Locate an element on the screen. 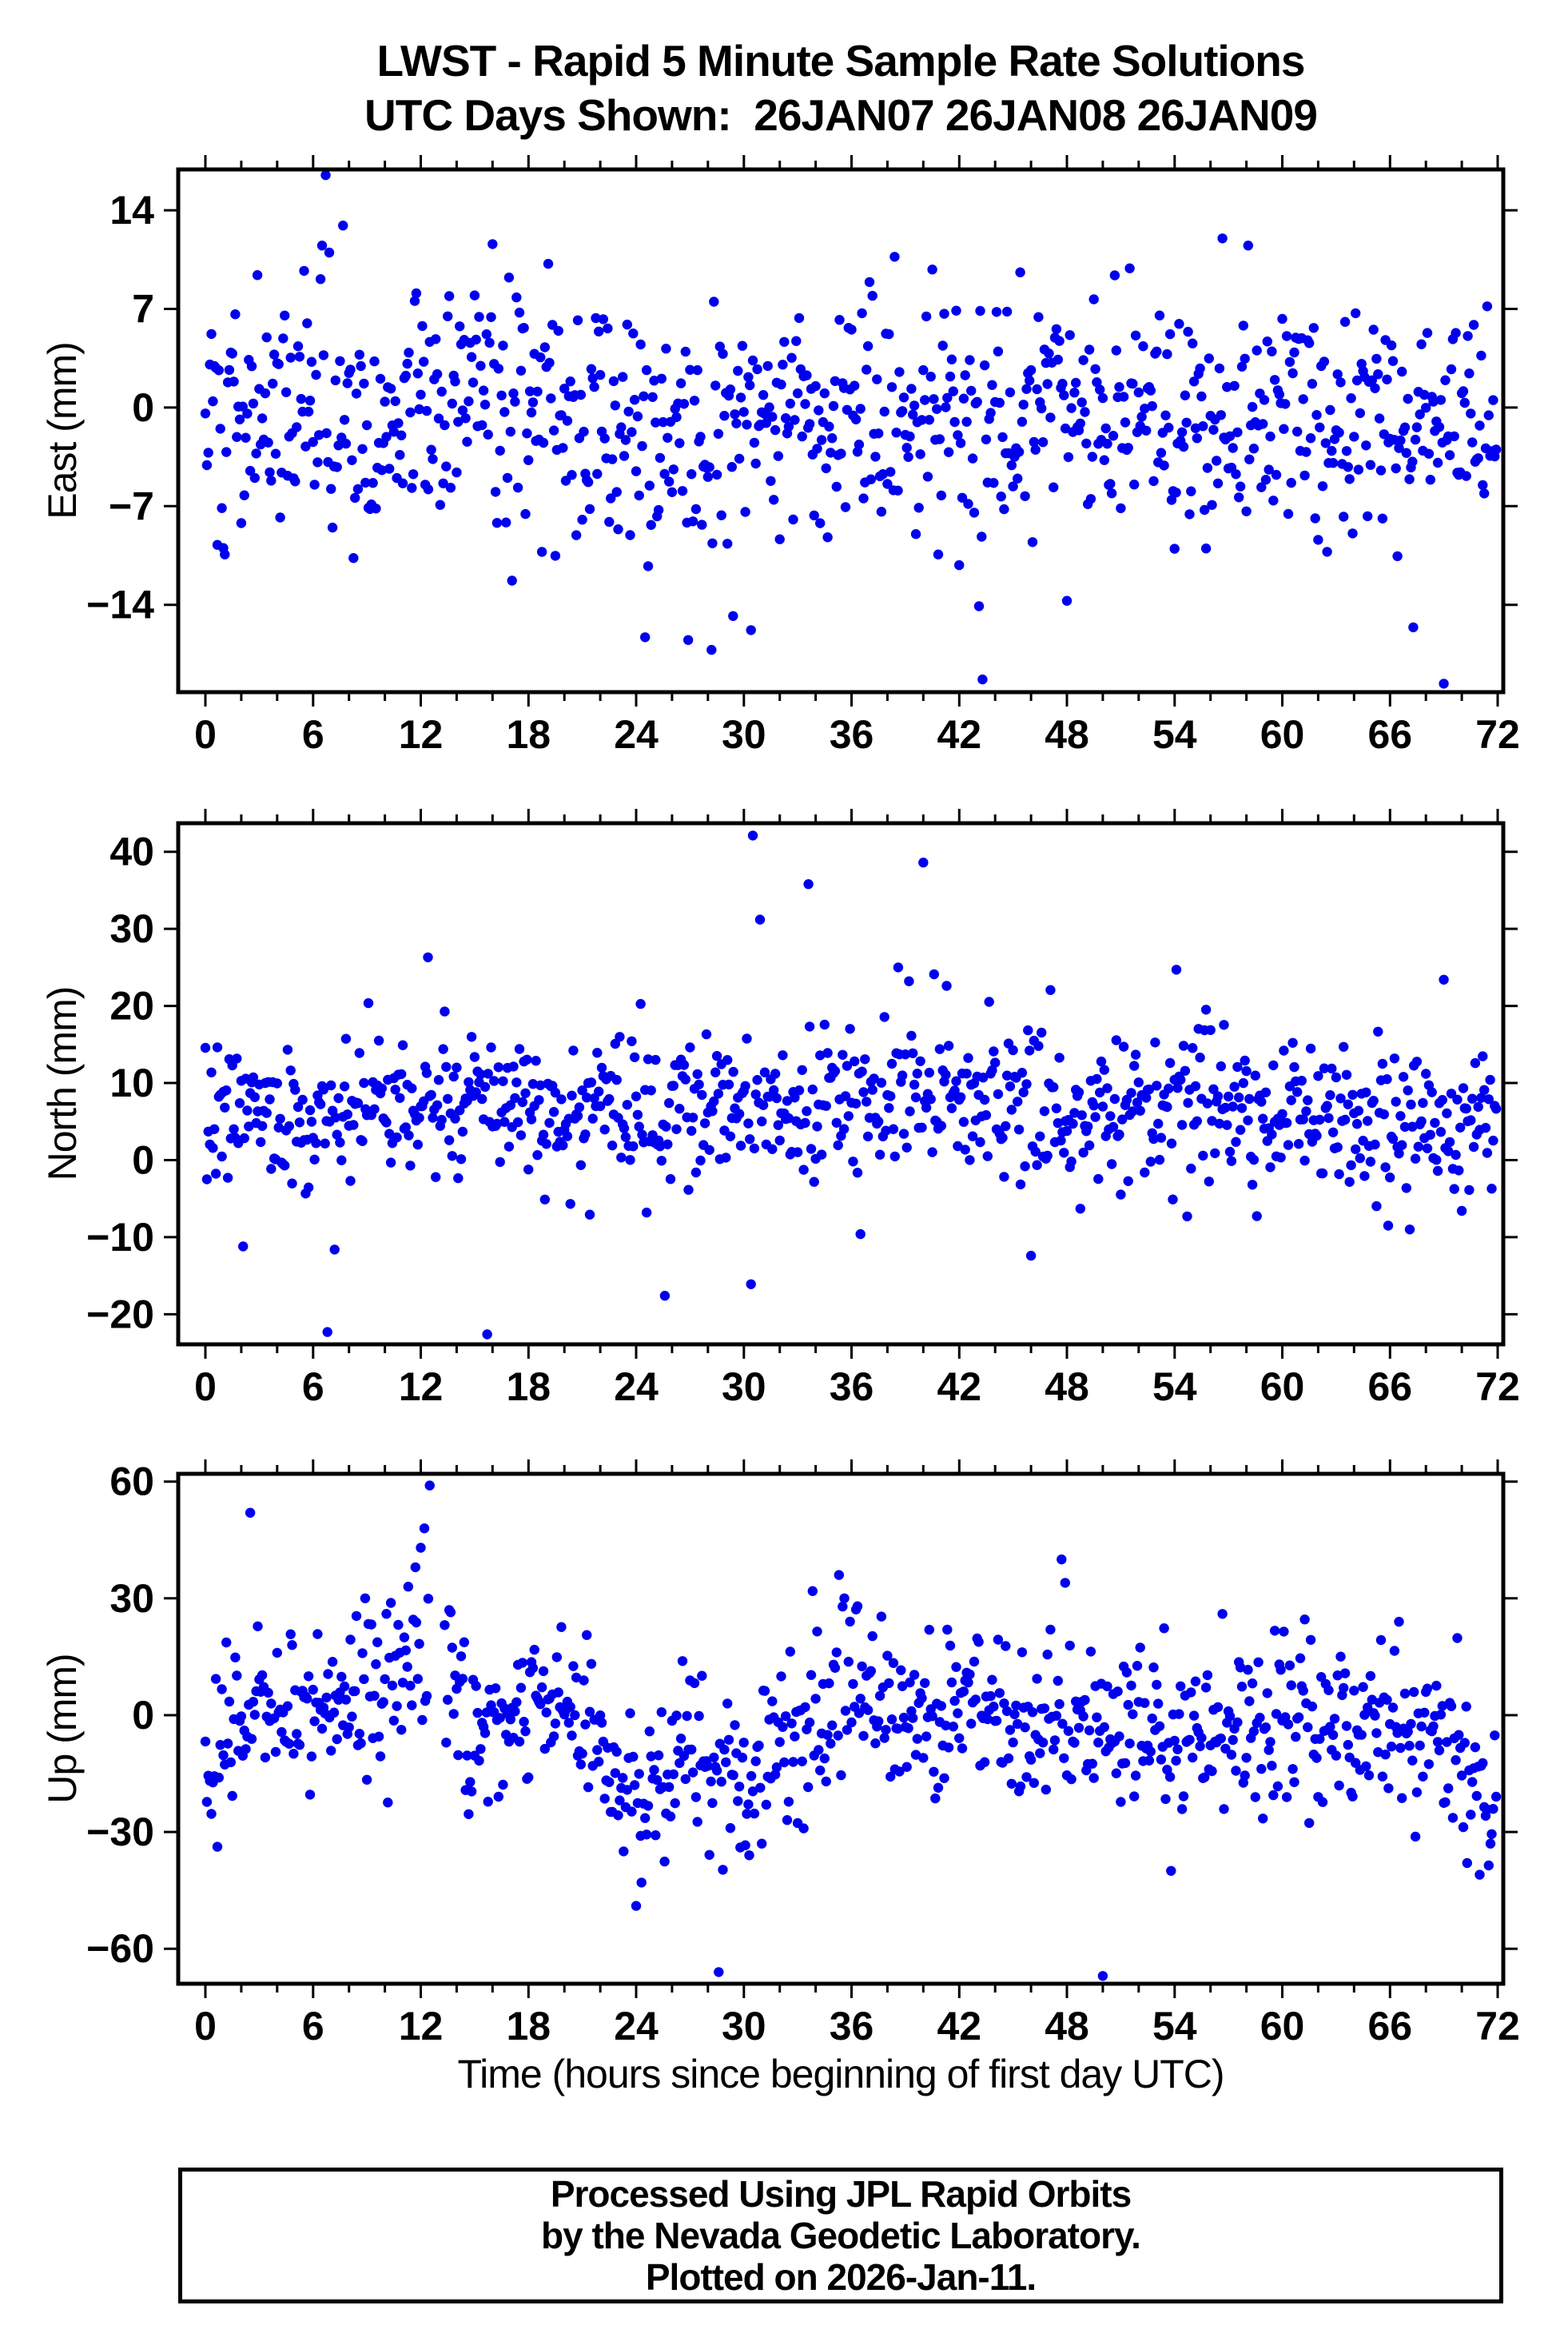  y-axis-label-east: East (mm) is located at coordinates (62, 431).